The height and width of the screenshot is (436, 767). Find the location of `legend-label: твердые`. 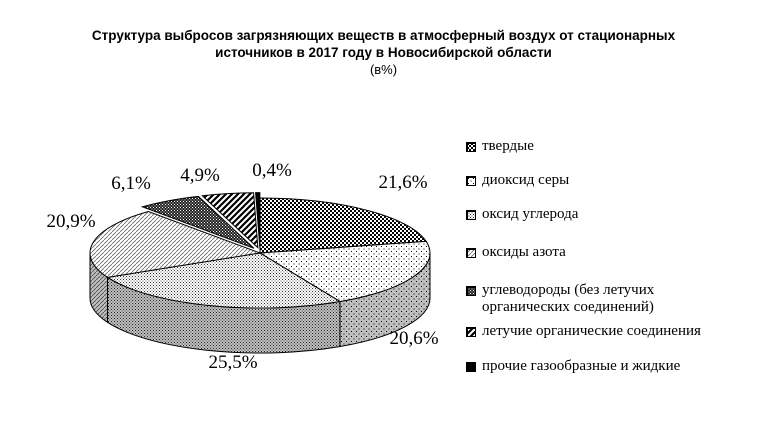

legend-label: твердые is located at coordinates (508, 146).